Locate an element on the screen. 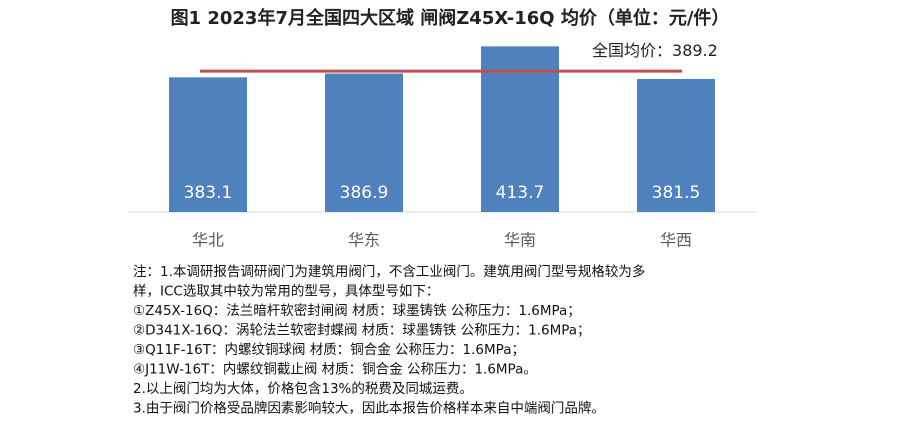 The width and height of the screenshot is (900, 442). average-label: 全国均价：389.2 is located at coordinates (655, 50).